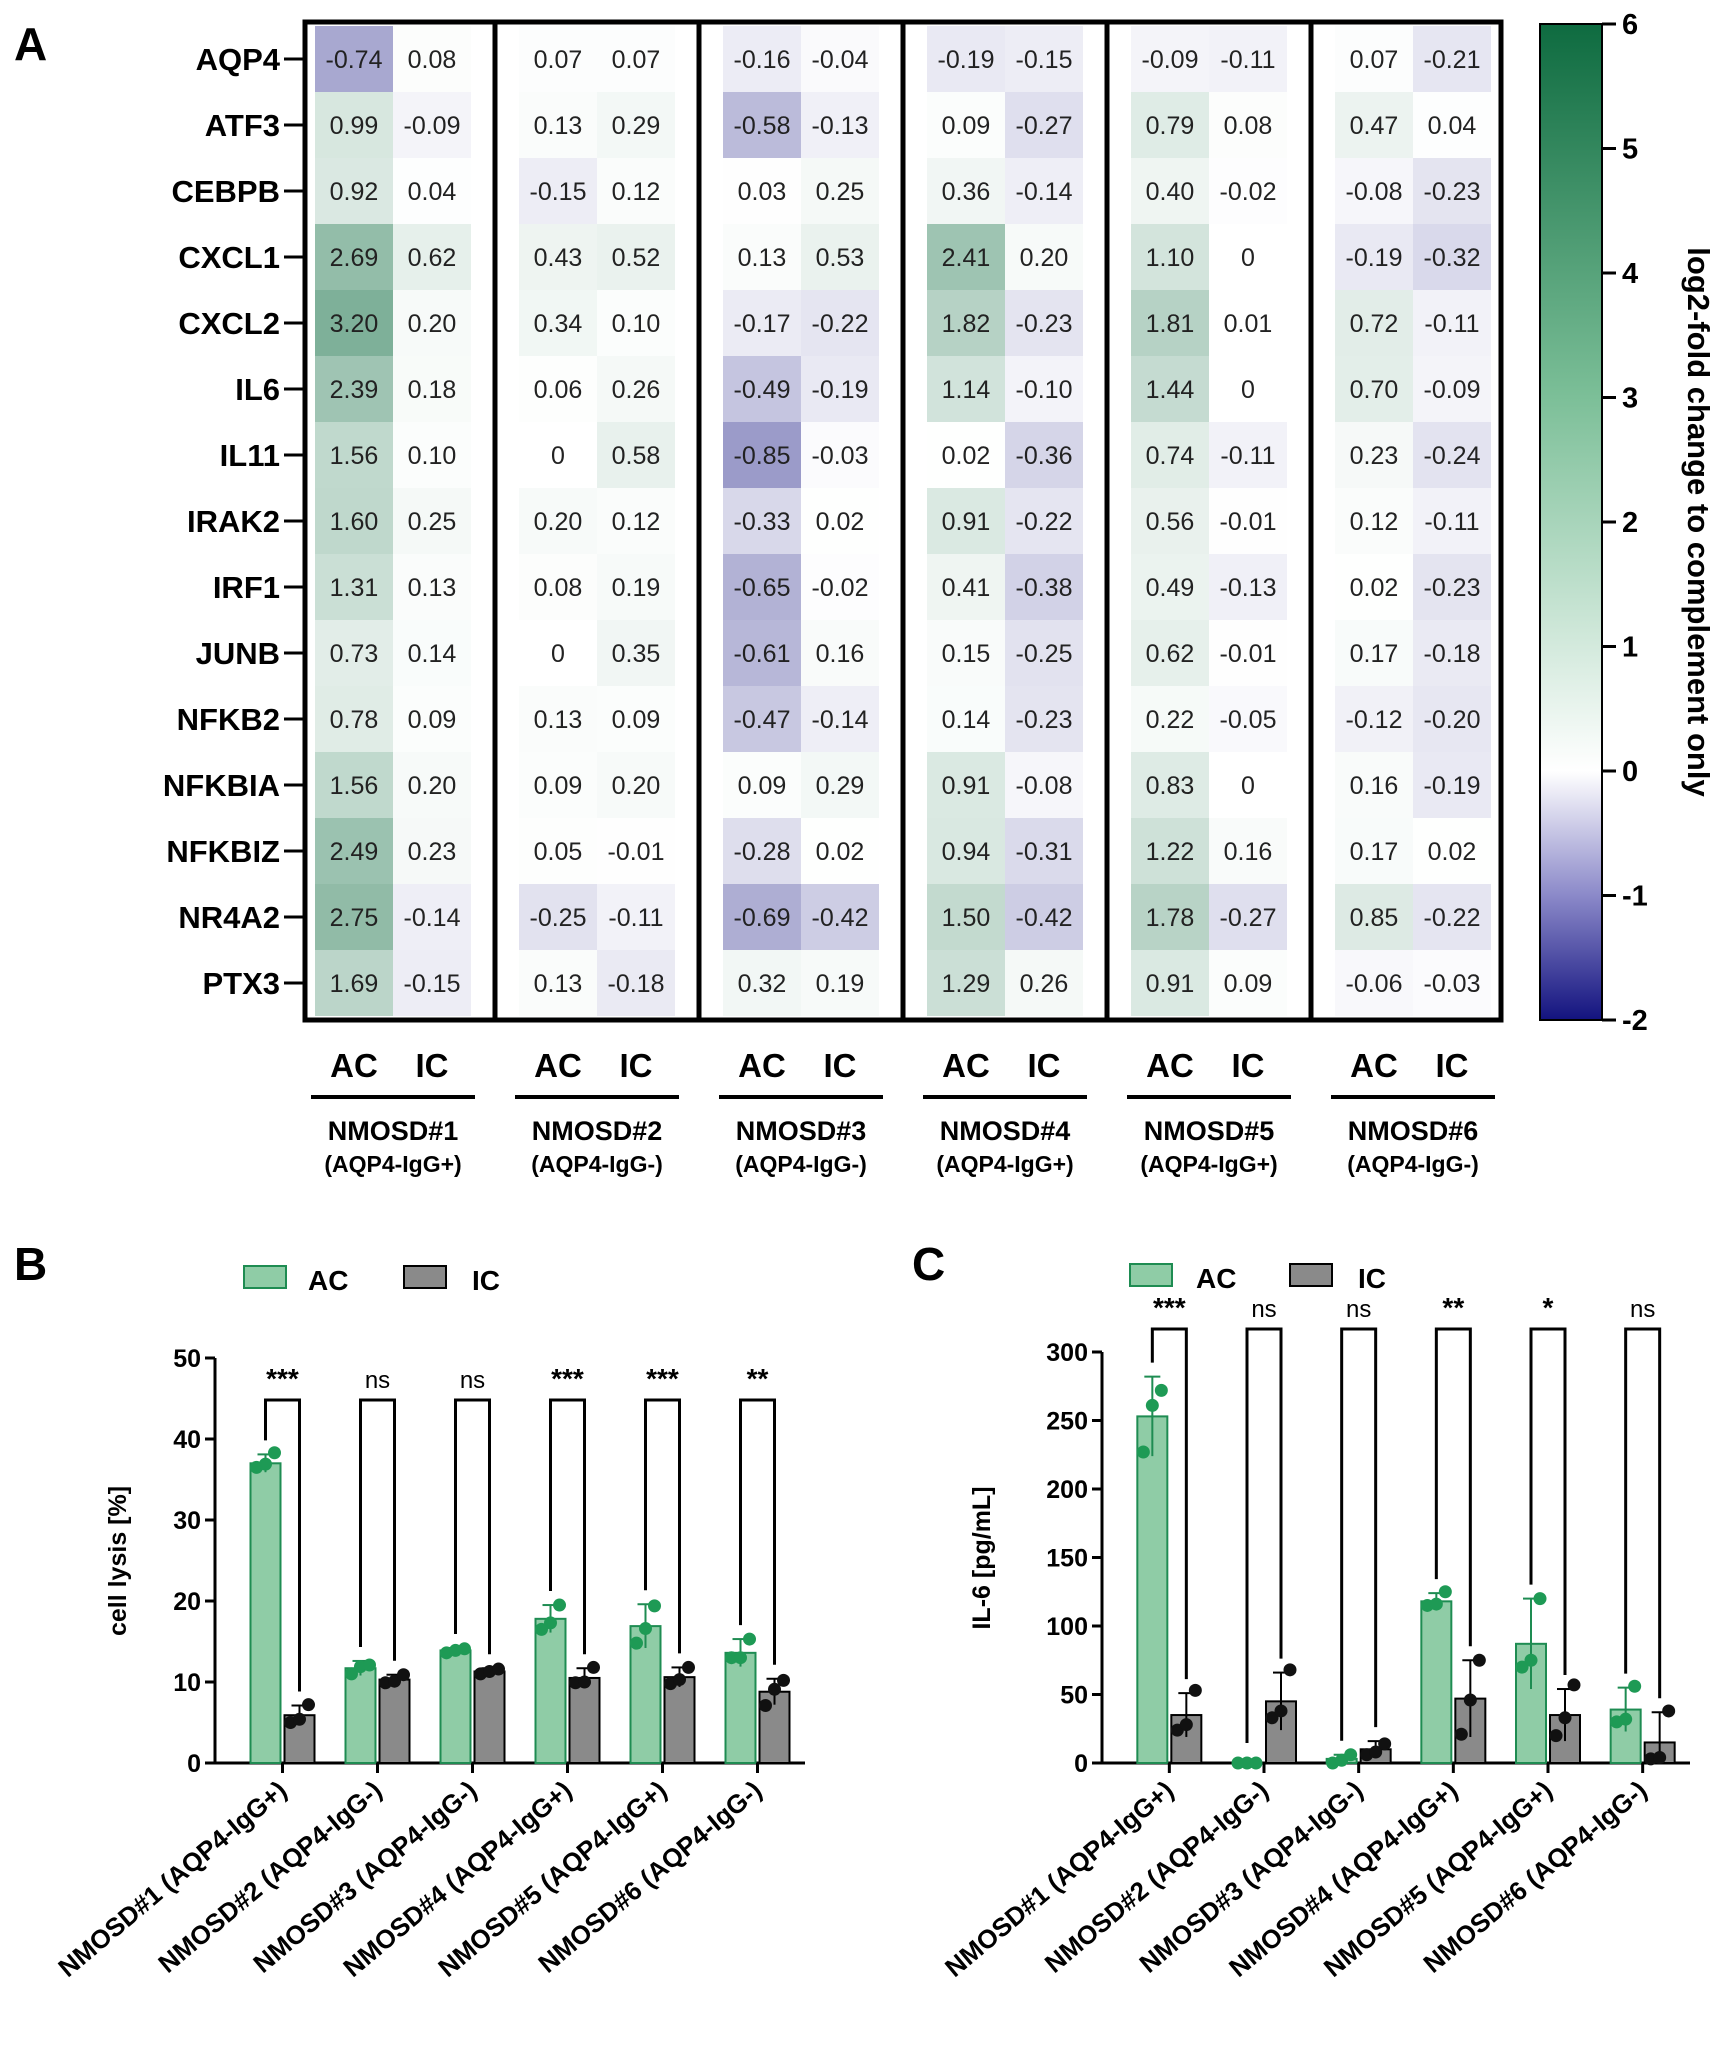 This screenshot has width=1712, height=2049. I want to click on cell-value: -0.58, so click(762, 126).